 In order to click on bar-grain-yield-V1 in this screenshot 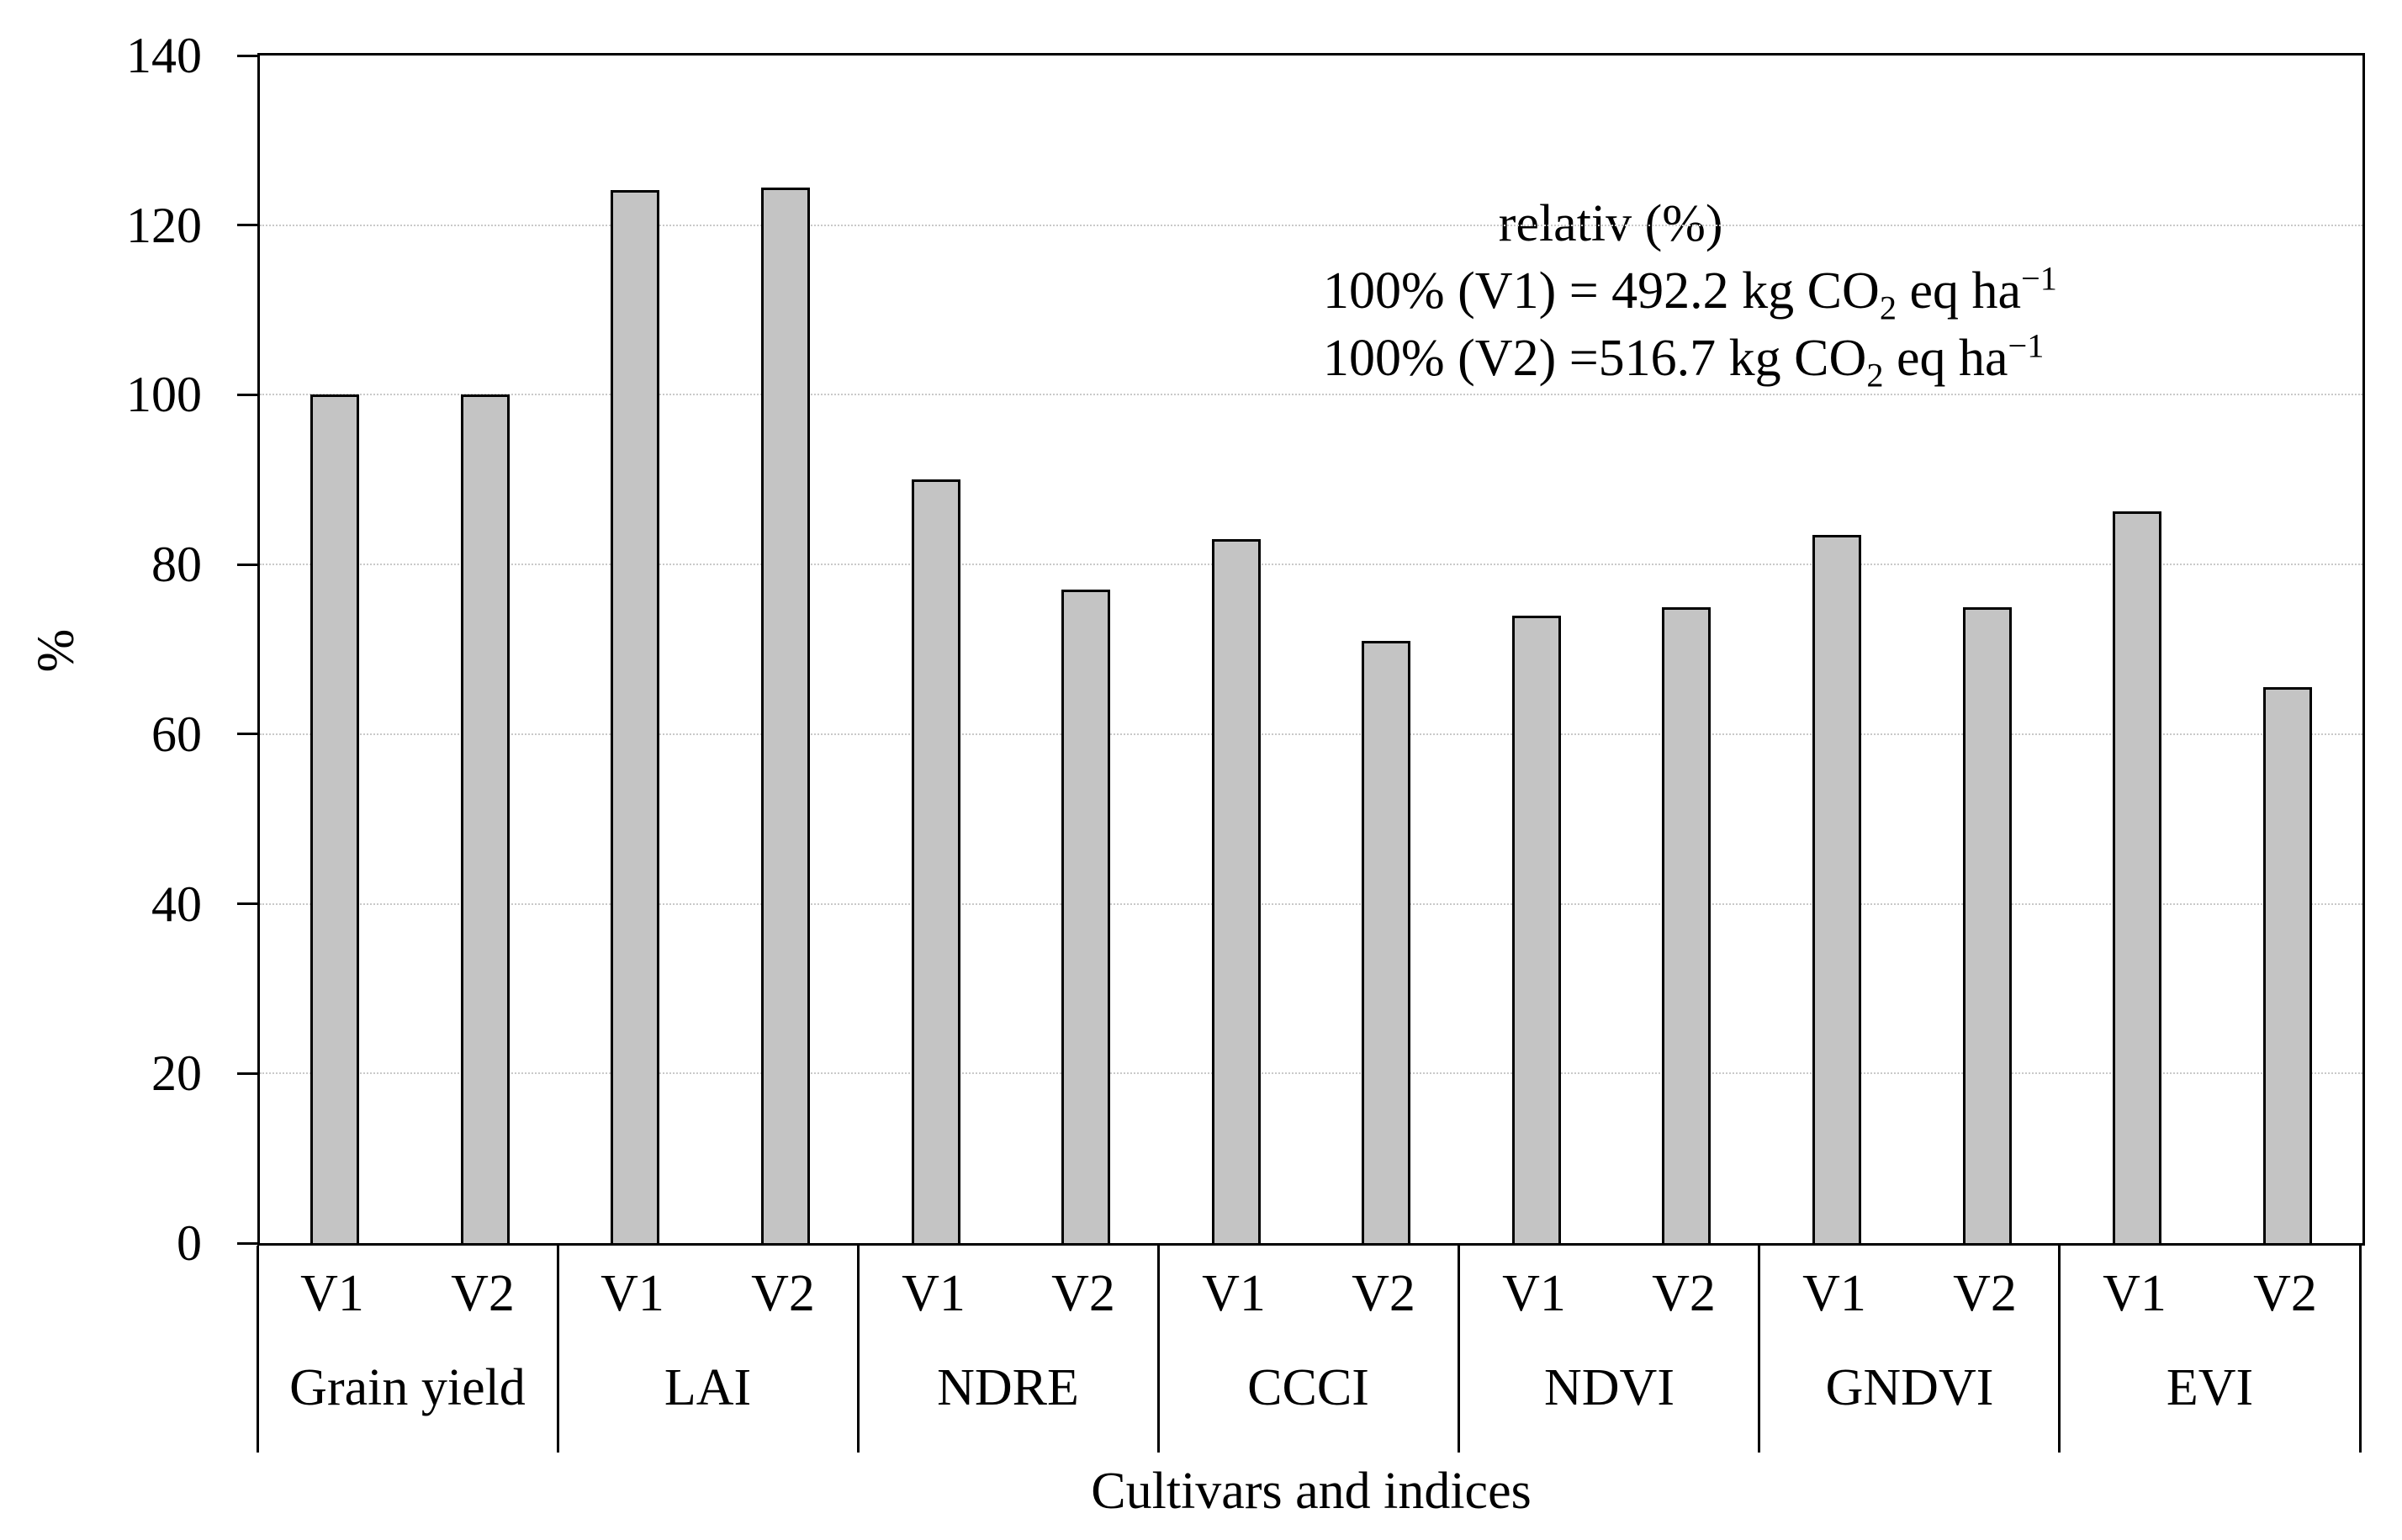, I will do `click(334, 818)`.